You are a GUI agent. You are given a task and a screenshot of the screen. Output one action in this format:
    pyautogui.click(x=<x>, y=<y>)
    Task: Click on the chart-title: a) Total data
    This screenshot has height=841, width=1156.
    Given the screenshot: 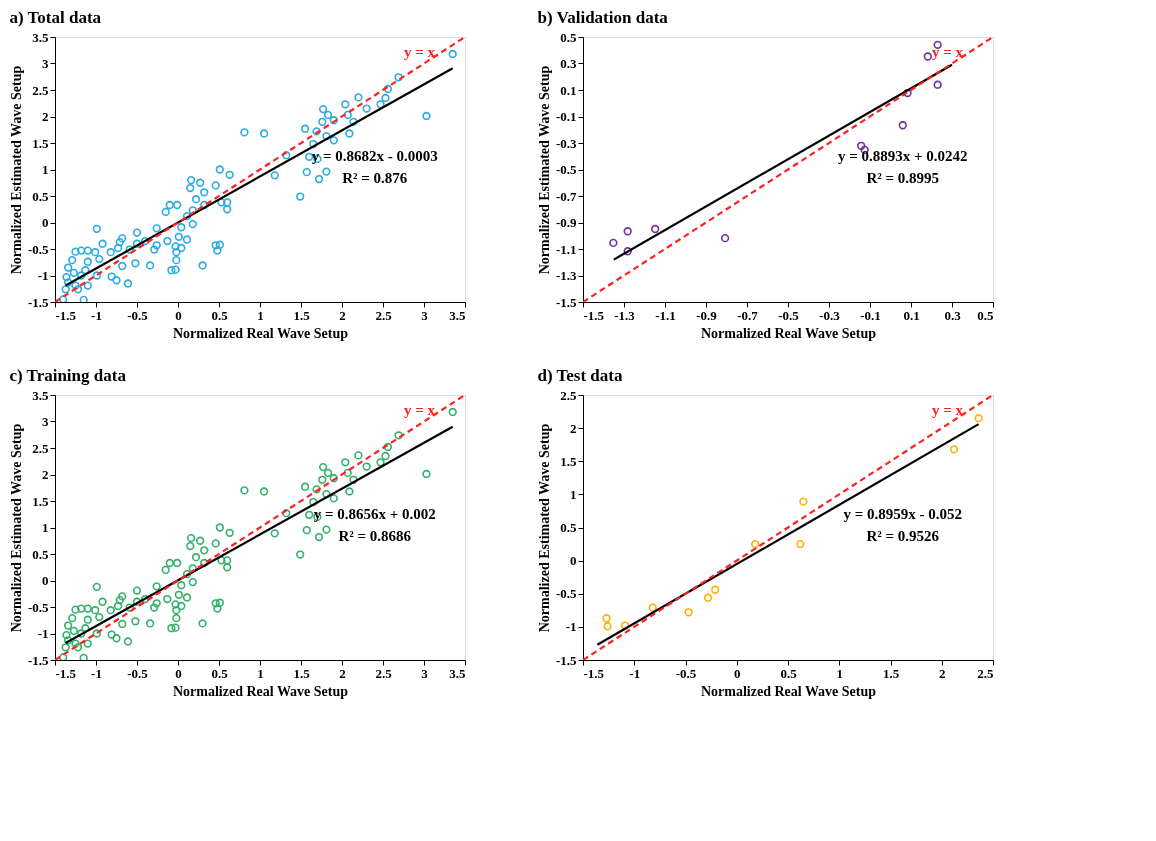 What is the action you would take?
    pyautogui.click(x=55, y=17)
    